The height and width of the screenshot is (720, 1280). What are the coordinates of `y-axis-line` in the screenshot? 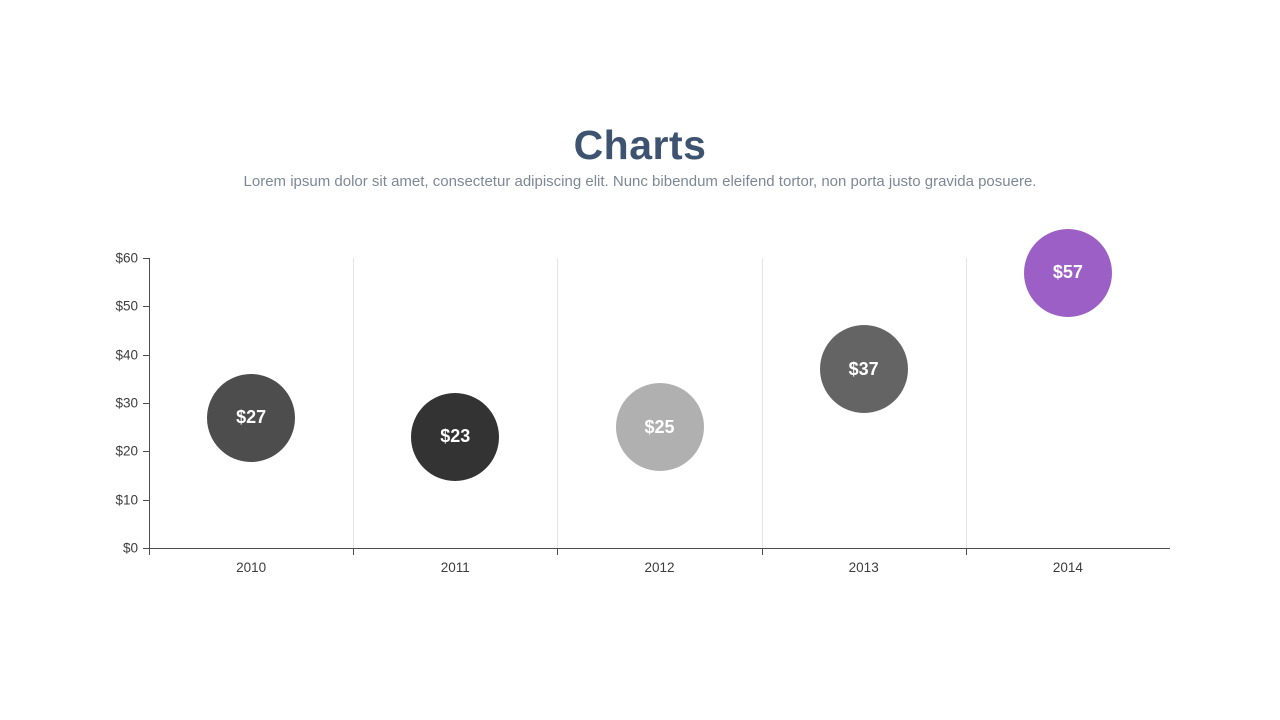 It's located at (149, 403).